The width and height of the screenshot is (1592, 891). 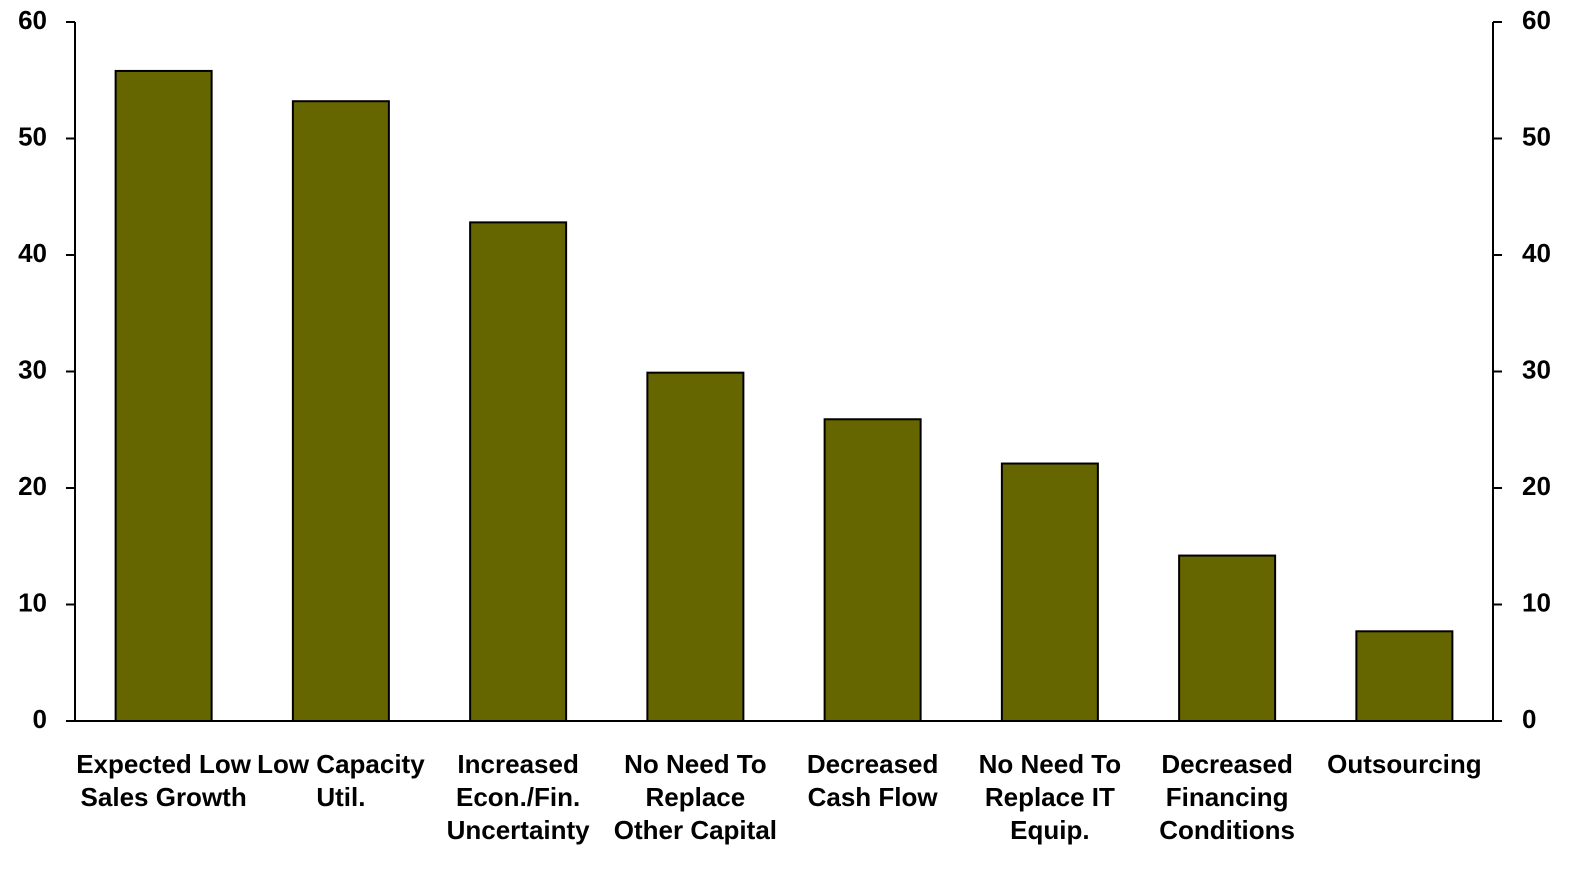 I want to click on y2-tick-label: 40, so click(x=1536, y=253).